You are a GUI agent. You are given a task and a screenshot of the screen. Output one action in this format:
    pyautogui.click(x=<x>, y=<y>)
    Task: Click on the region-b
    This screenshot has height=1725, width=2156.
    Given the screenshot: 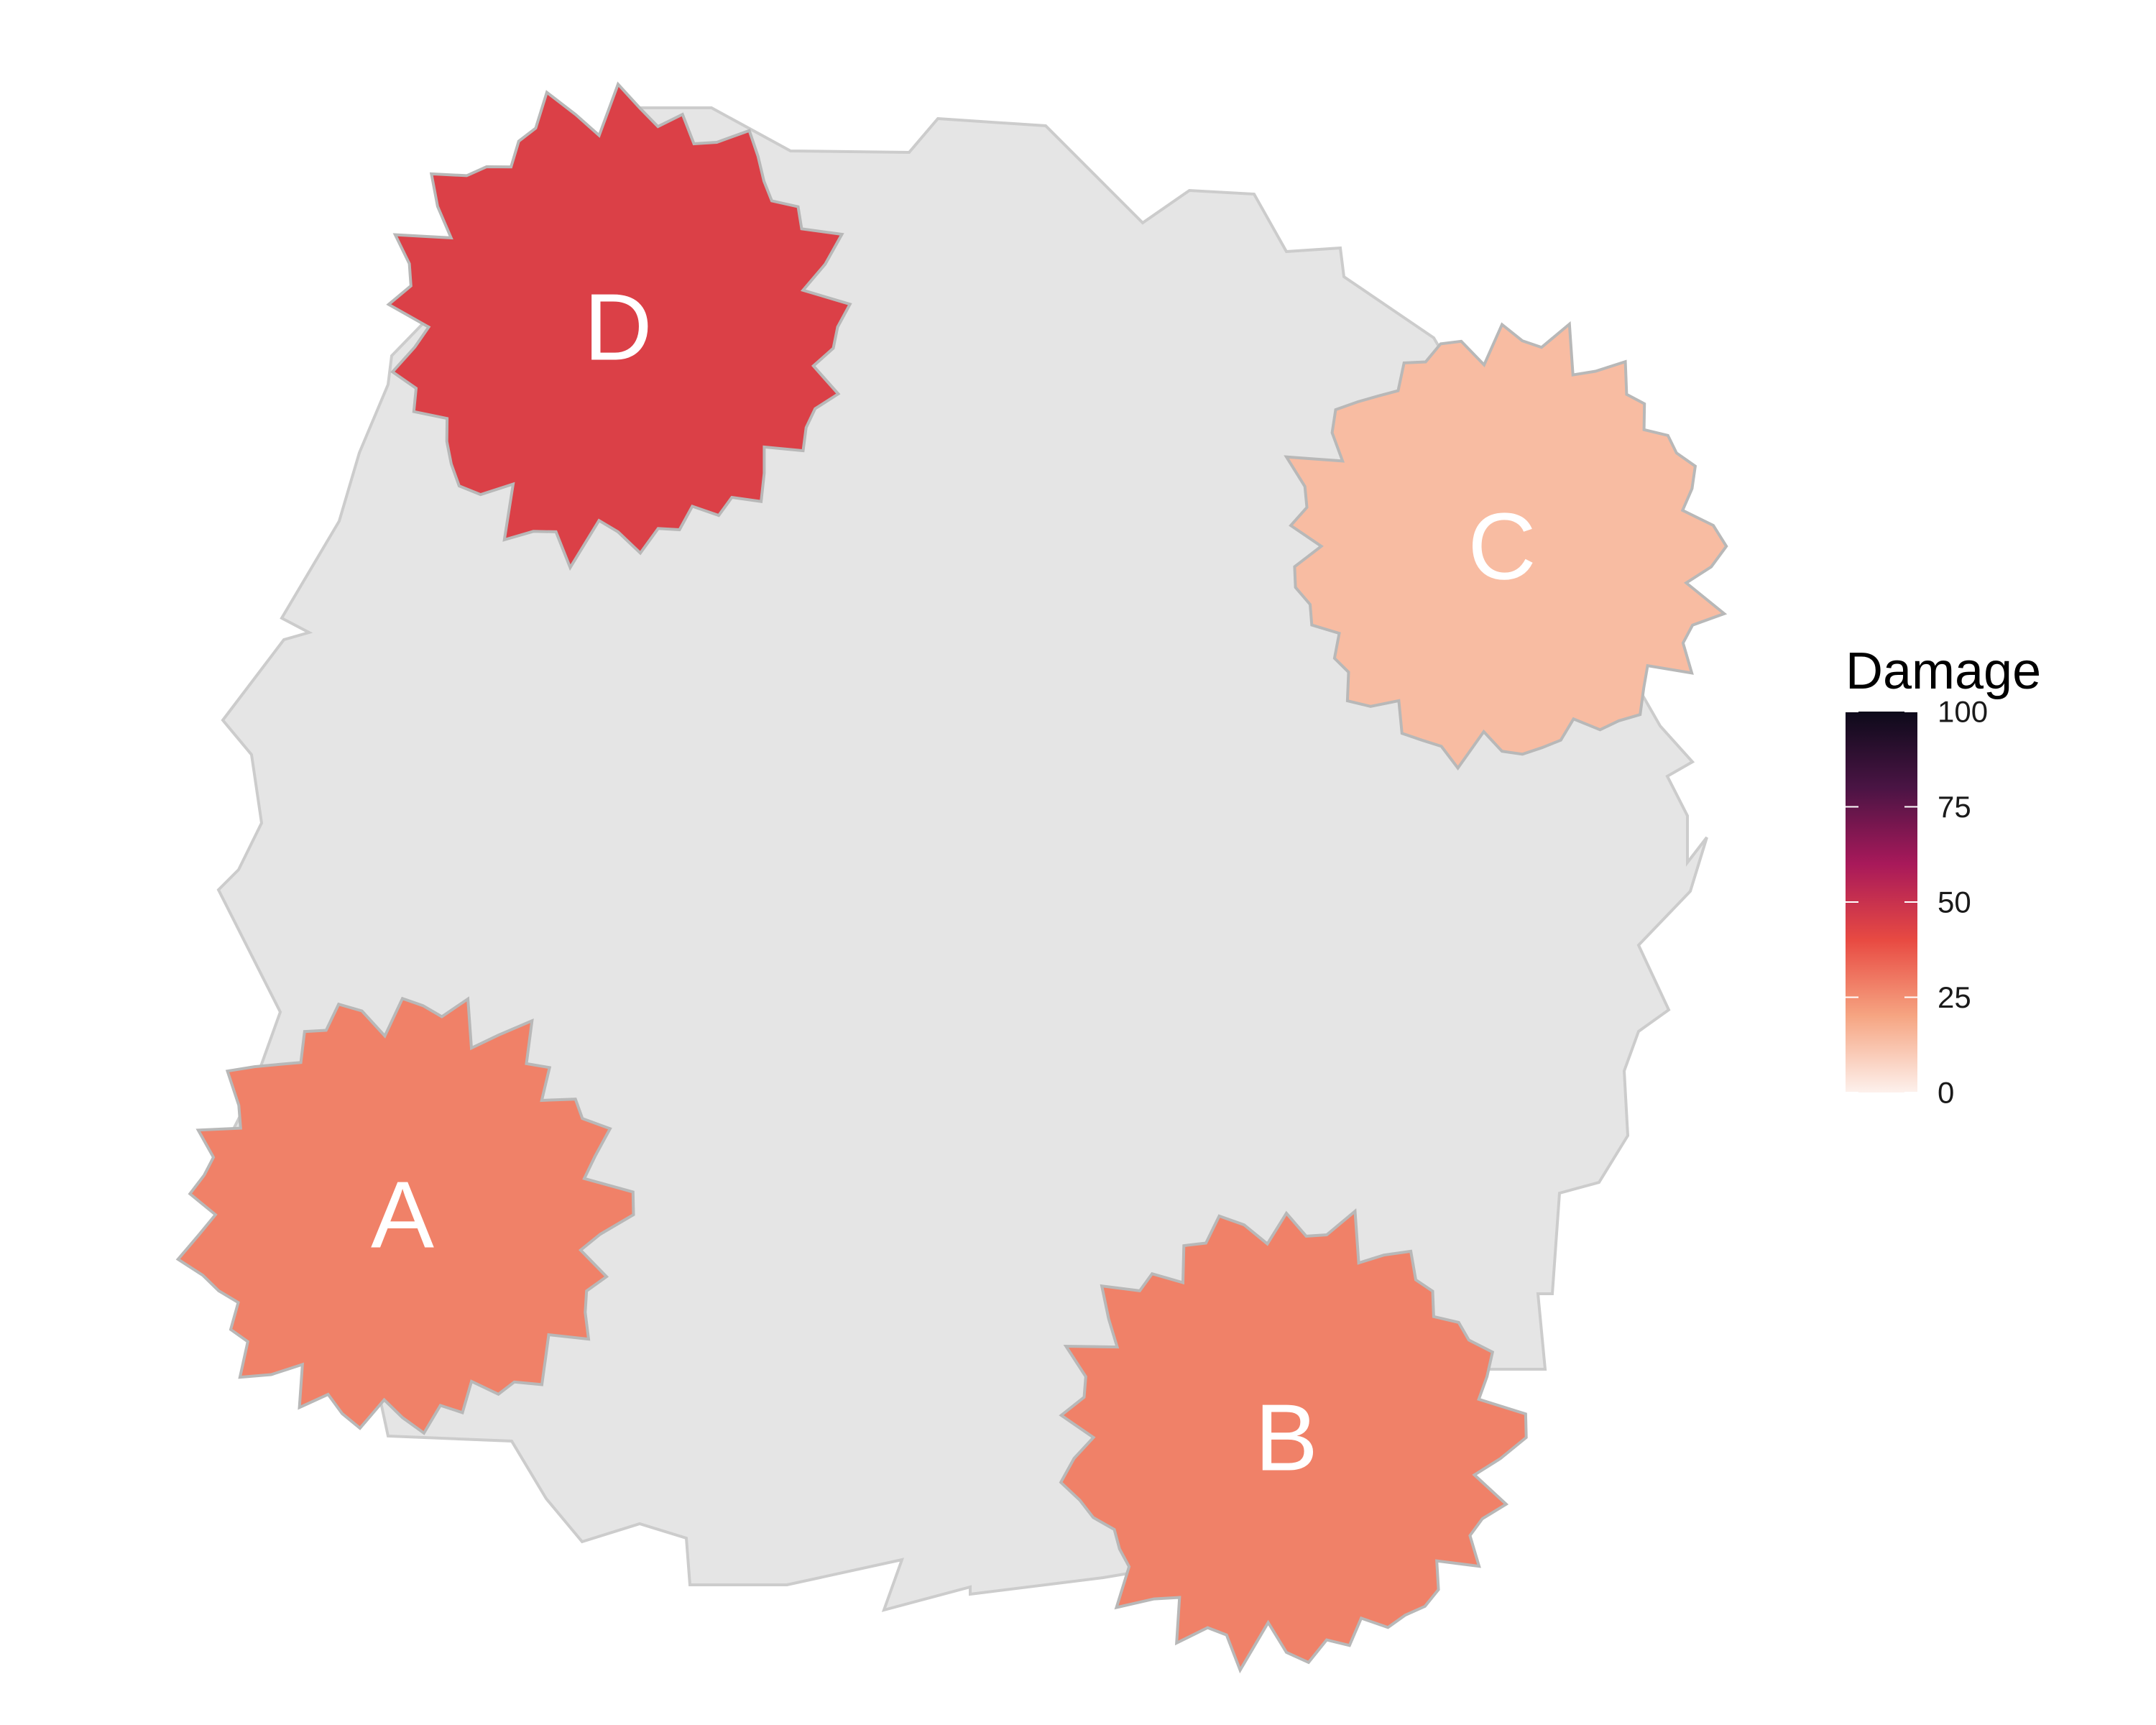 What is the action you would take?
    pyautogui.click(x=1293, y=1441)
    